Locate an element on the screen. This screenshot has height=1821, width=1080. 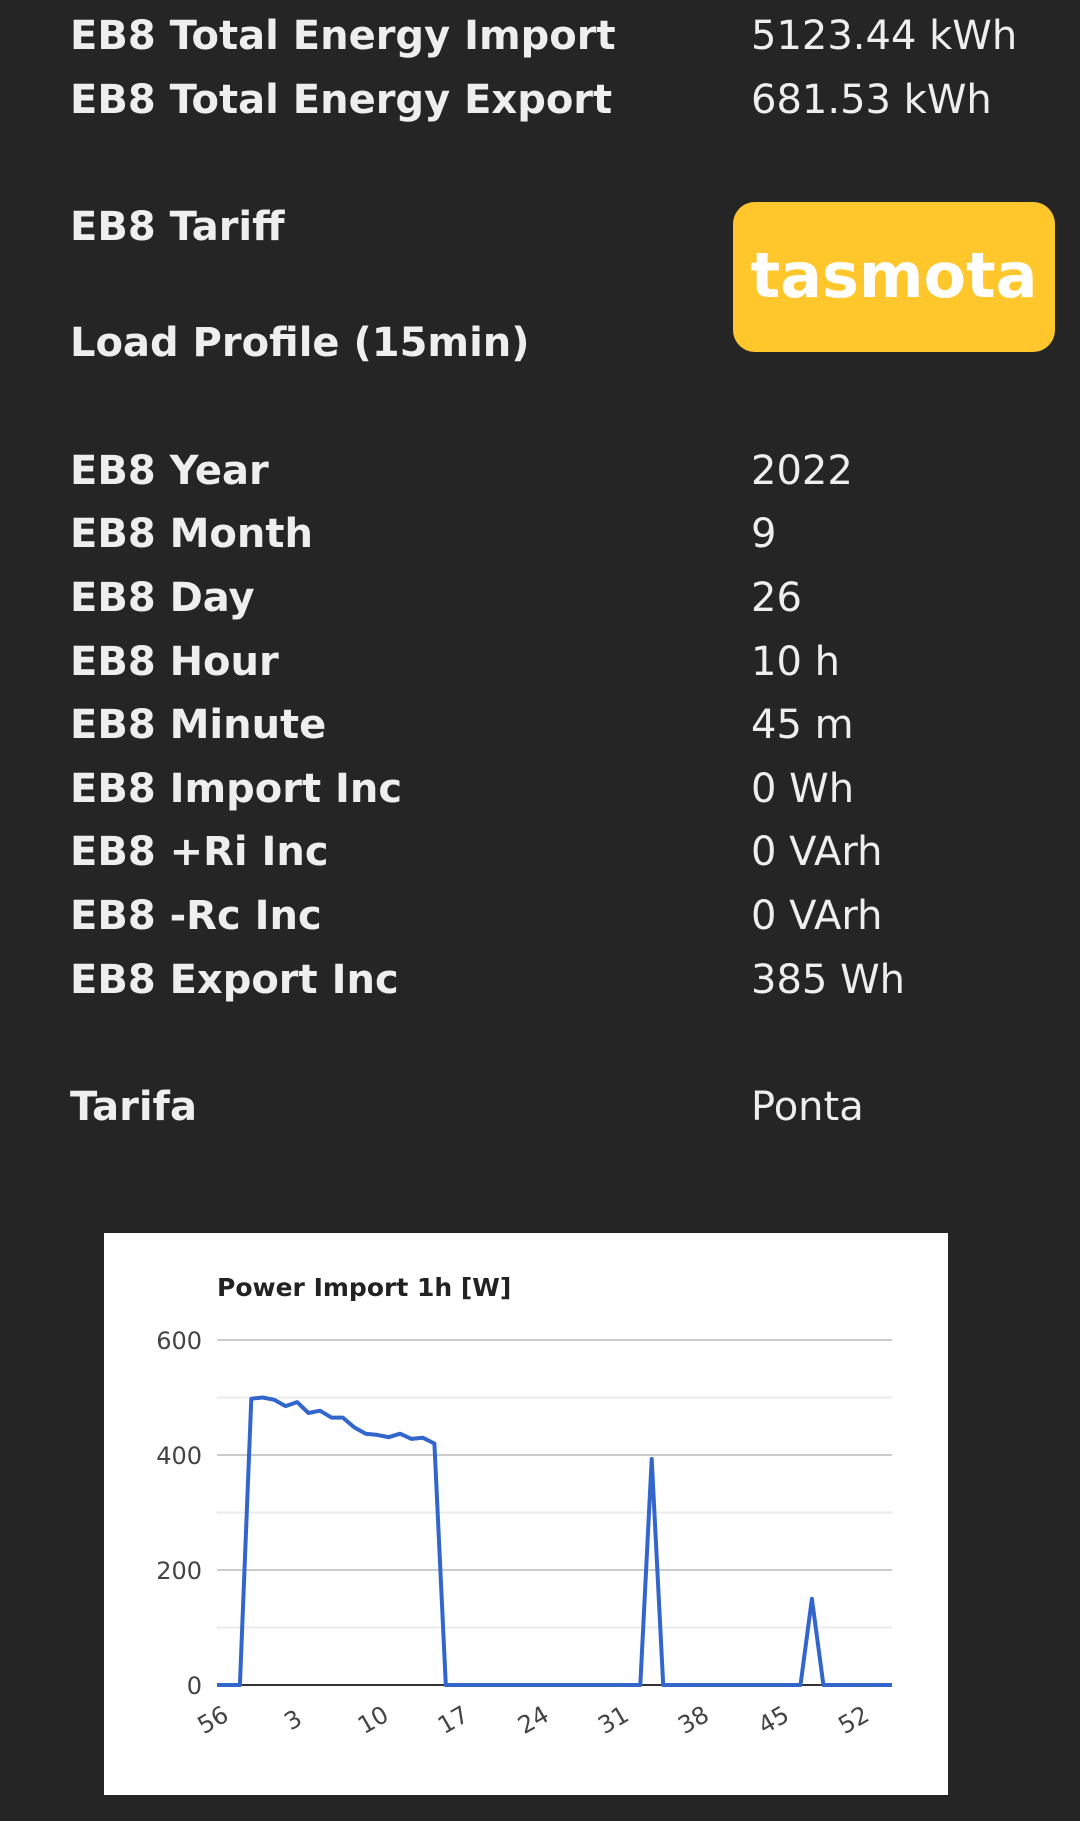
row-value-import-inc: 0 Wh is located at coordinates (803, 789).